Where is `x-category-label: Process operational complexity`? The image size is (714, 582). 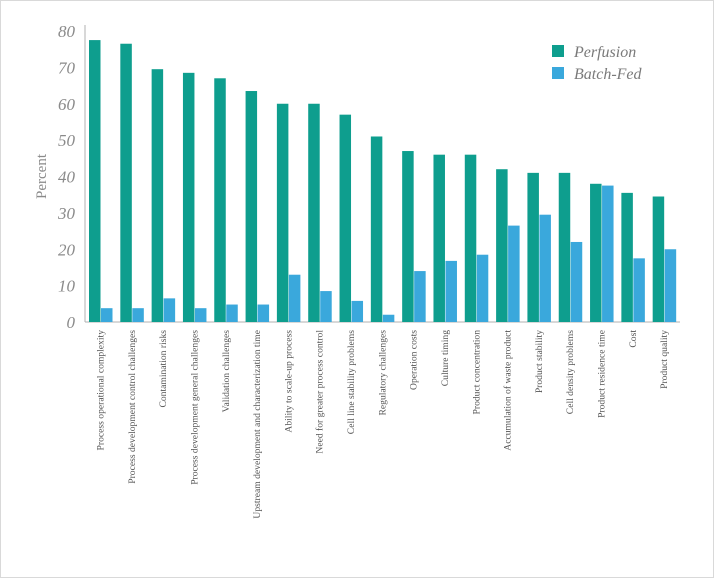 x-category-label: Process operational complexity is located at coordinates (101, 390).